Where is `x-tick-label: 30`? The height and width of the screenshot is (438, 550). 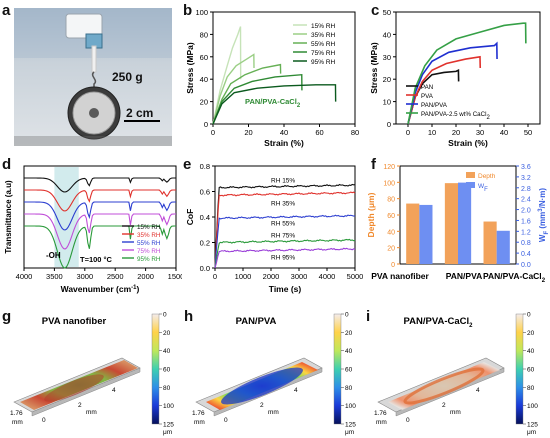 x-tick-label: 30 is located at coordinates (480, 132).